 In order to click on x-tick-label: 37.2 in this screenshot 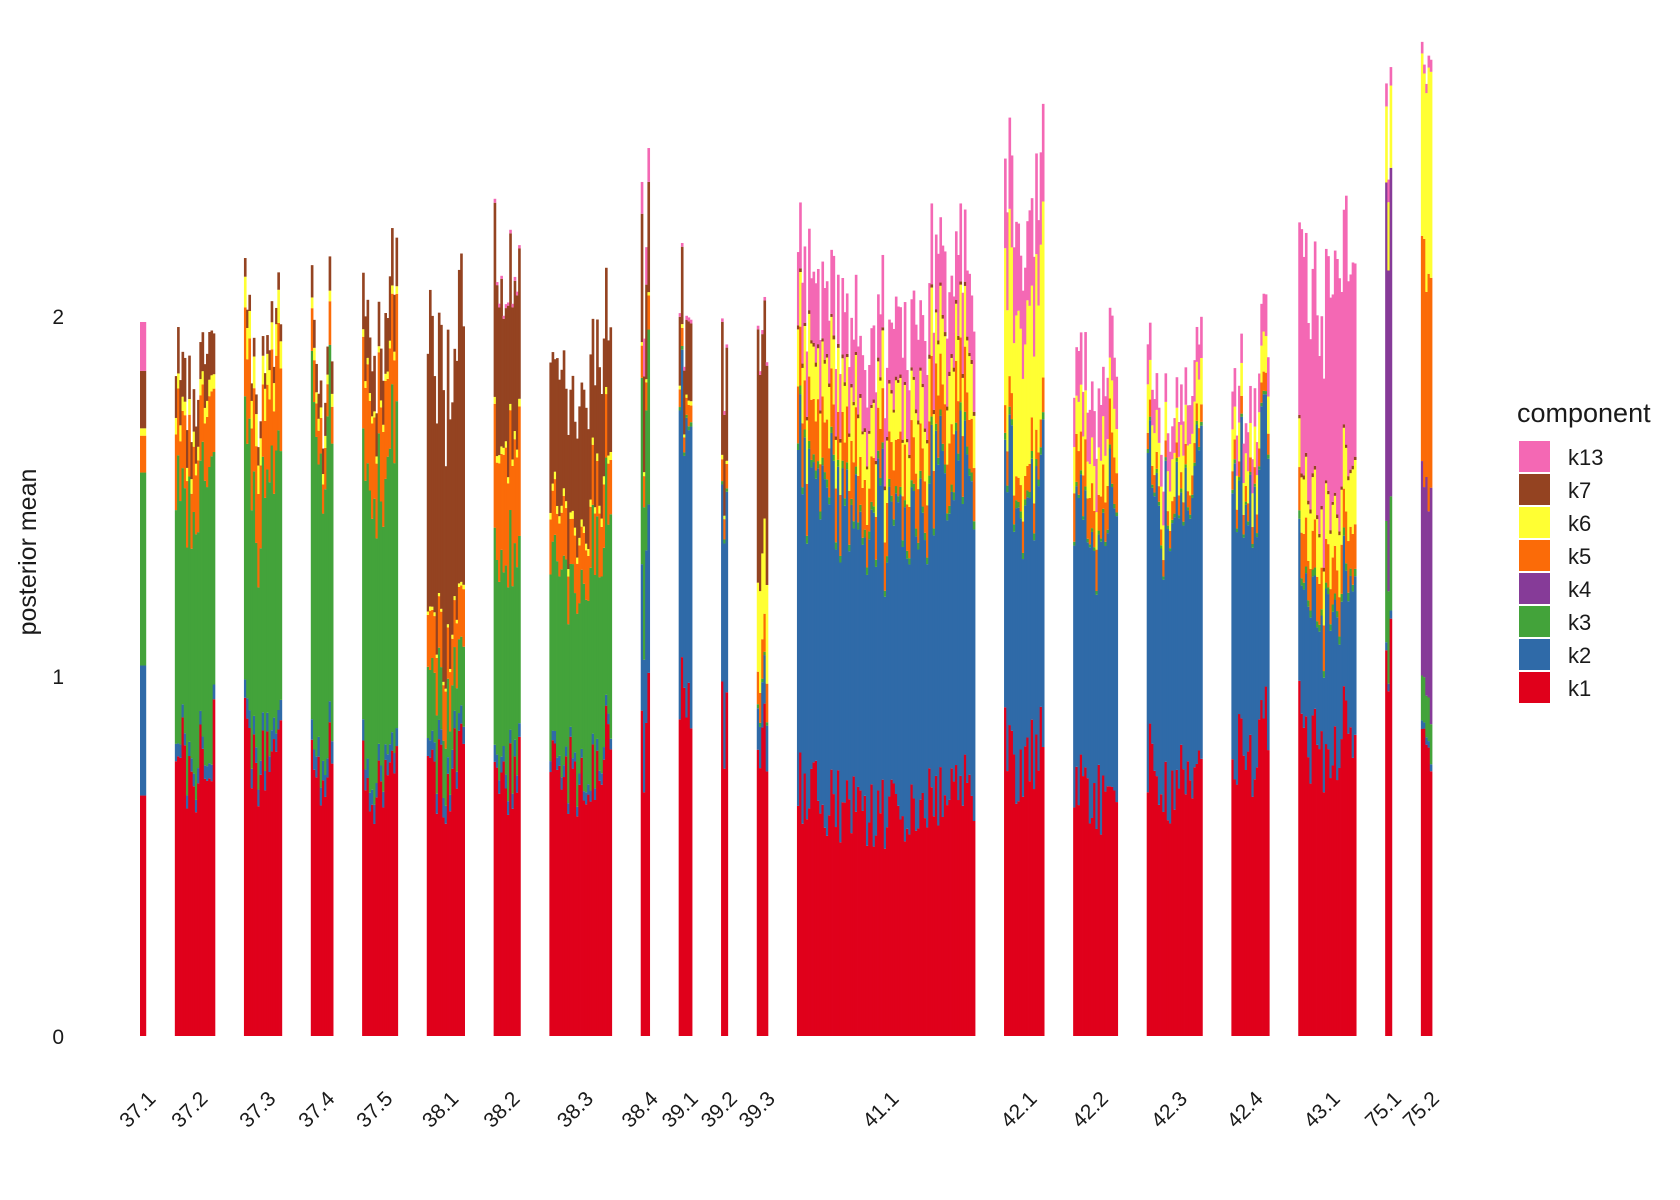, I will do `click(189, 1109)`.